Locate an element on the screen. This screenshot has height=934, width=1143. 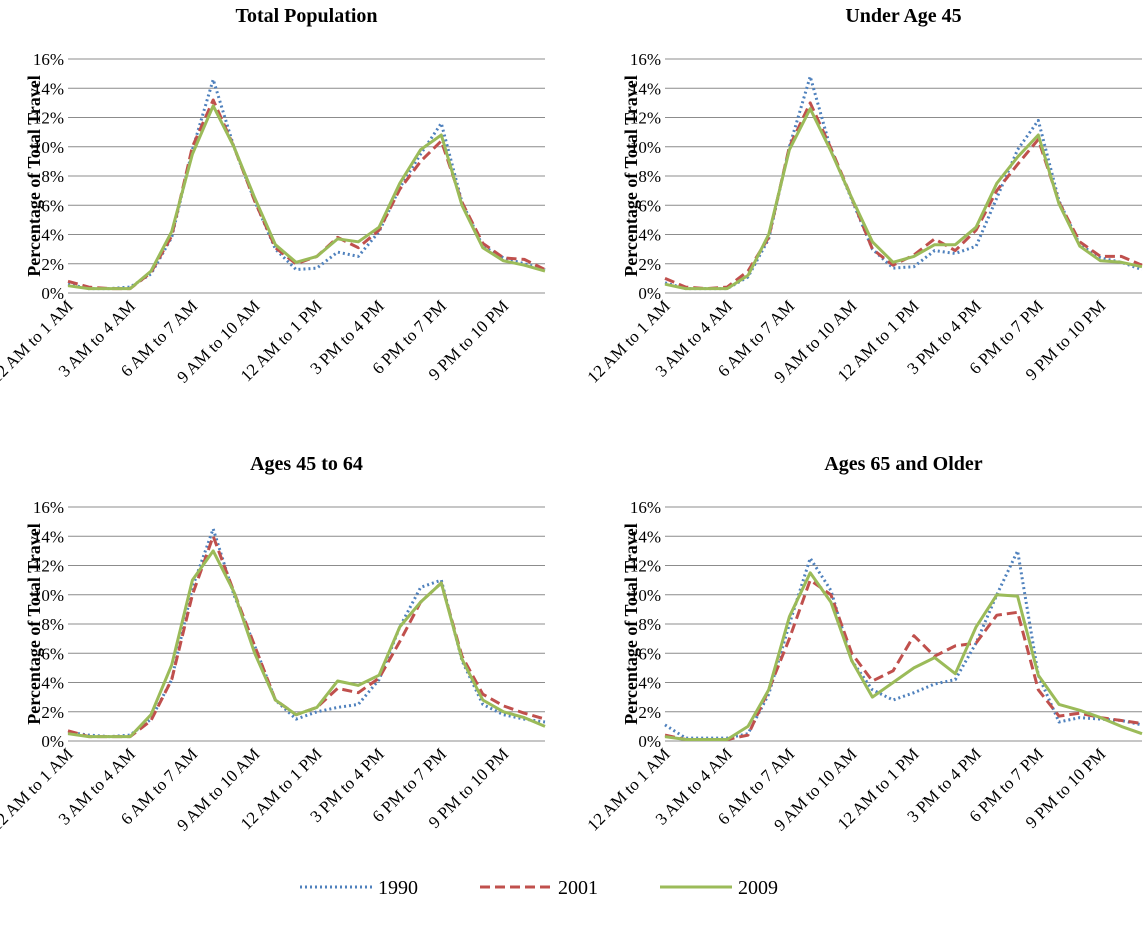
legend-label: 2009 is located at coordinates (758, 888).